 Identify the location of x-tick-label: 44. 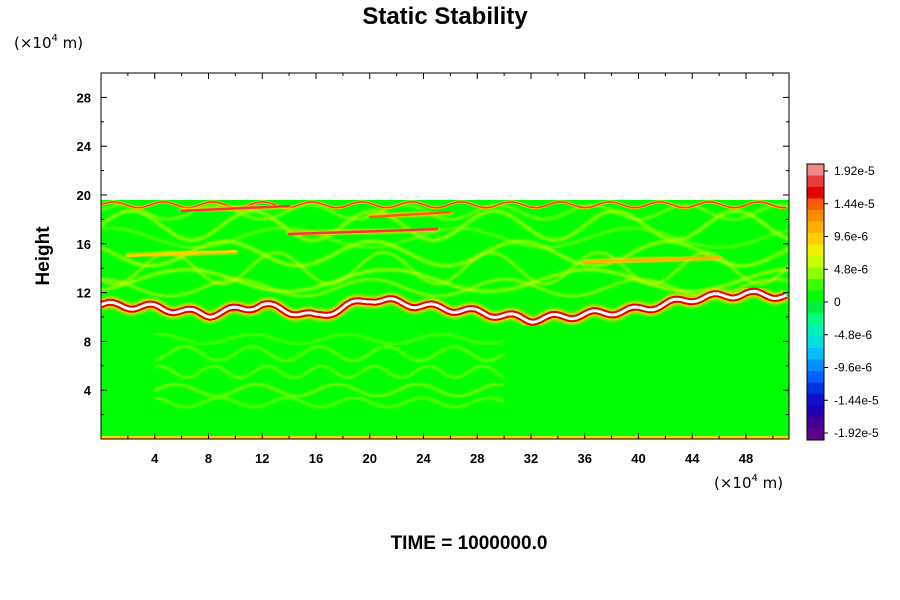
(692, 458).